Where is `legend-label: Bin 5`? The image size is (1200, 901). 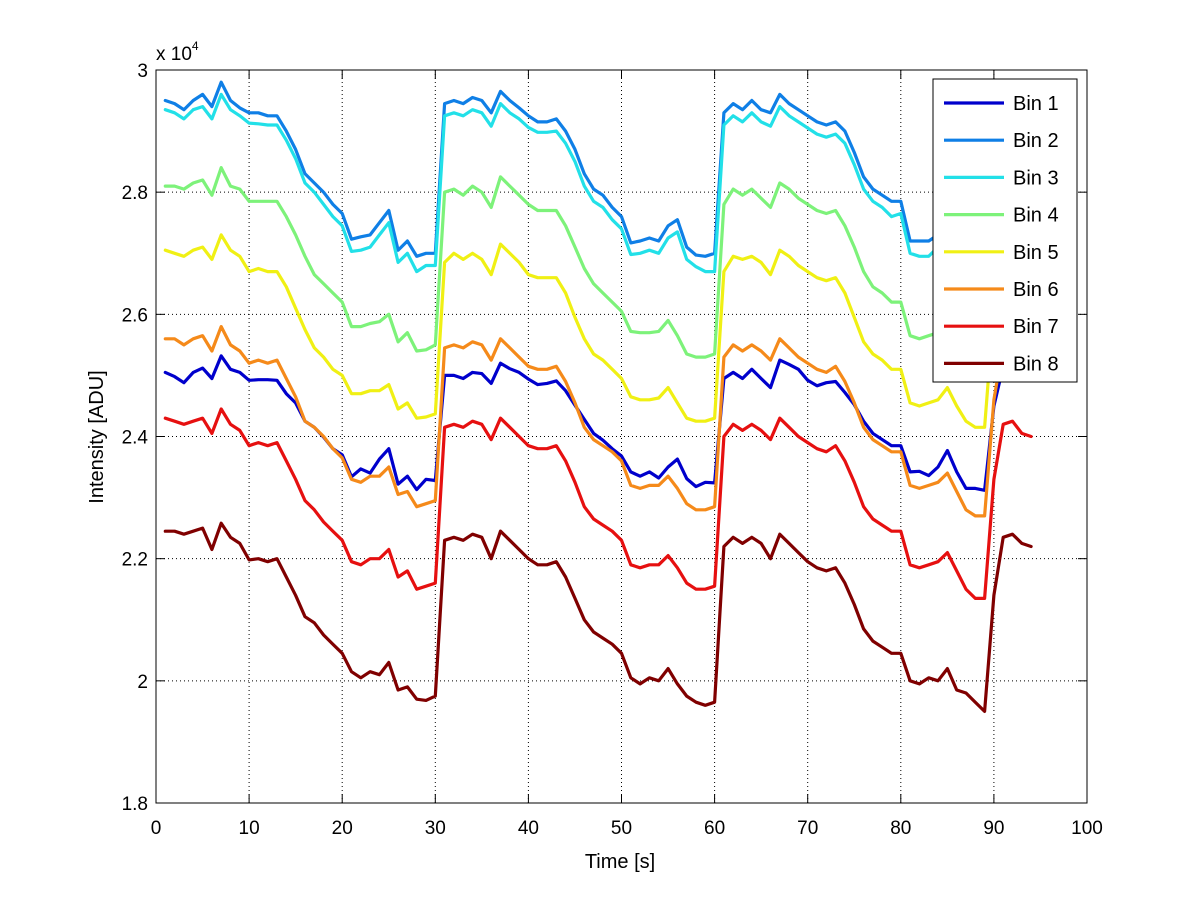
legend-label: Bin 5 is located at coordinates (1036, 253).